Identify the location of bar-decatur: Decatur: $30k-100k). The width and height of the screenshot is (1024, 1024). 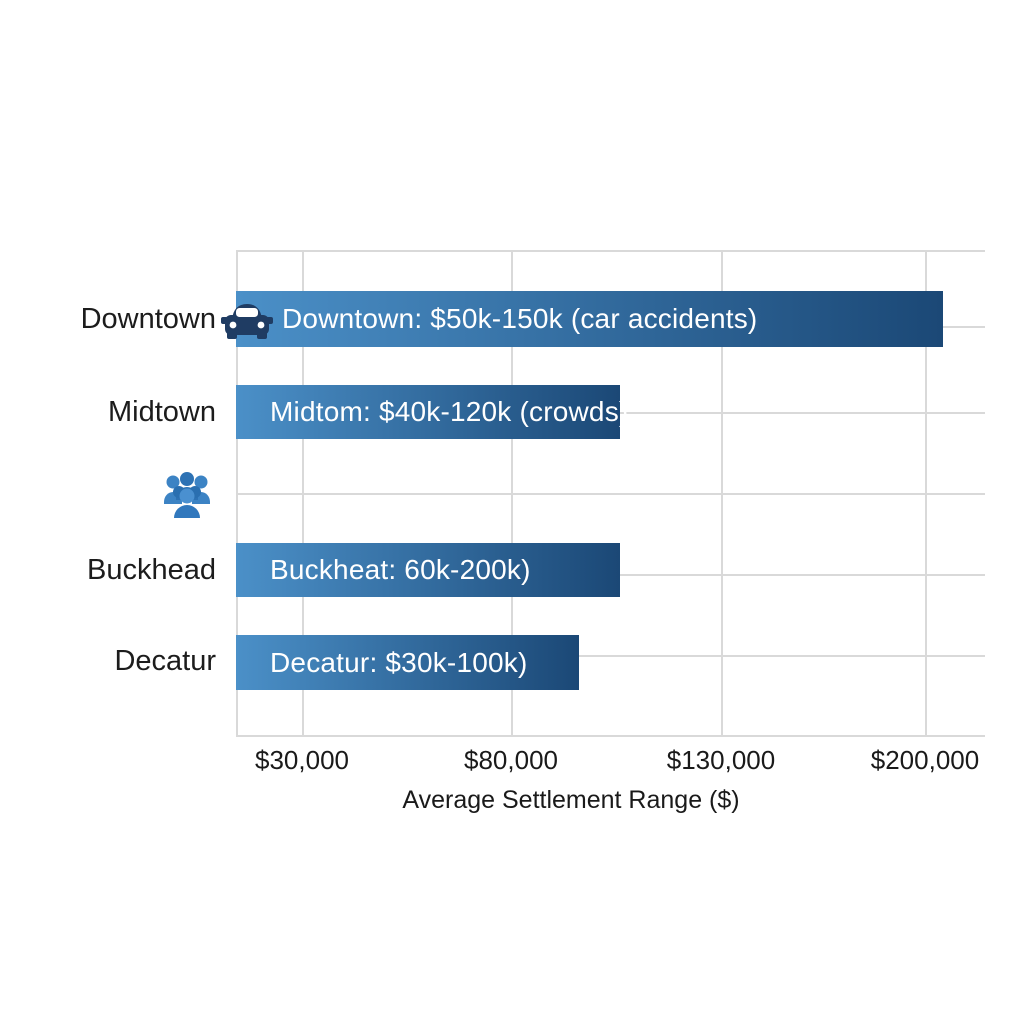
(407, 662).